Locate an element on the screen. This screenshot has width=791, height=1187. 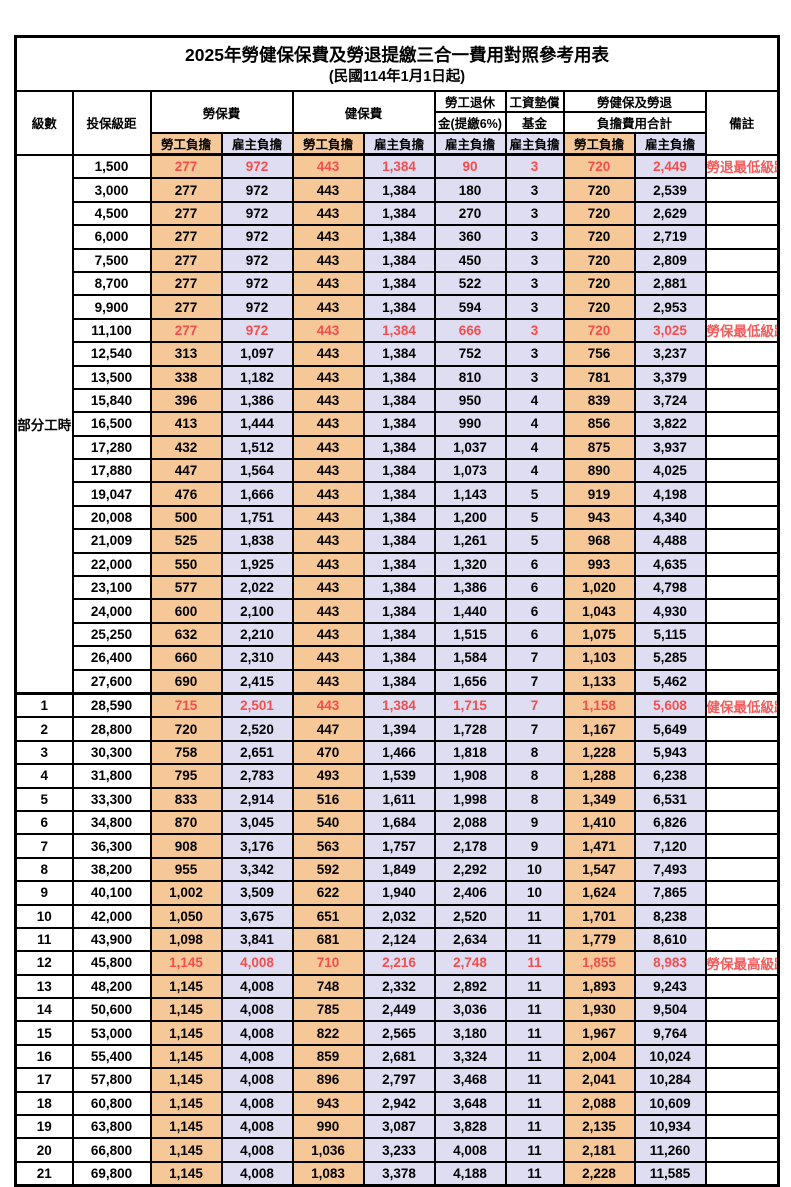
cell-labor-employer: 972 is located at coordinates (257, 213).